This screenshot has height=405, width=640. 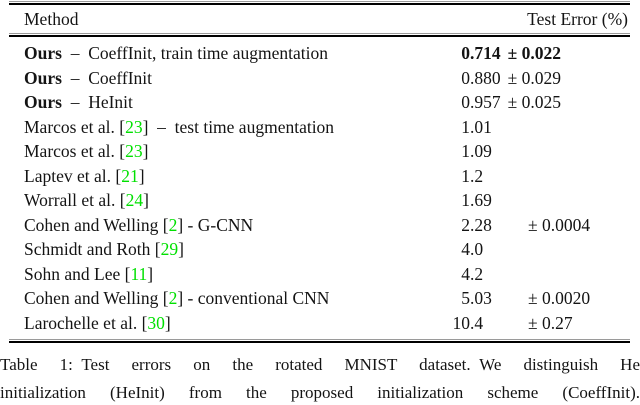 I want to click on test-error-cell: 1.69, so click(x=471, y=200).